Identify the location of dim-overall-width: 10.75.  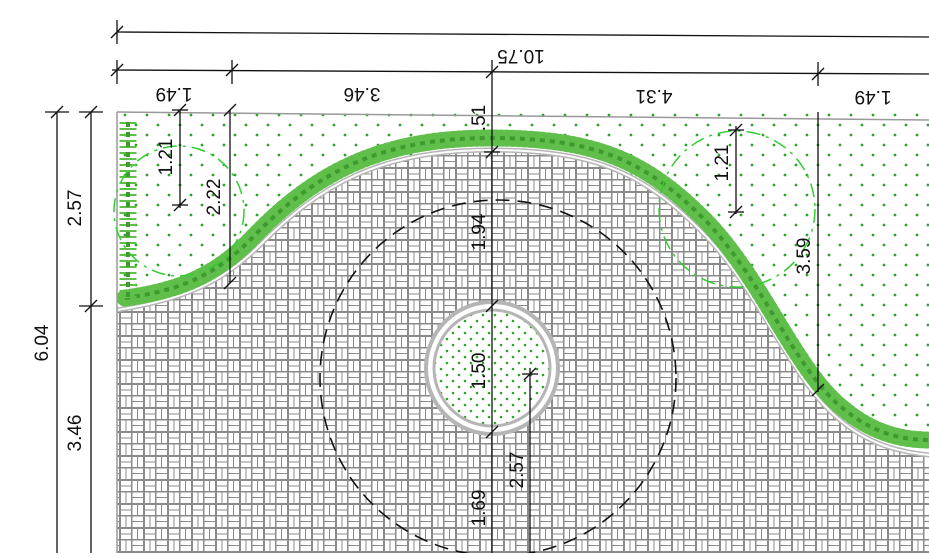
(521, 55).